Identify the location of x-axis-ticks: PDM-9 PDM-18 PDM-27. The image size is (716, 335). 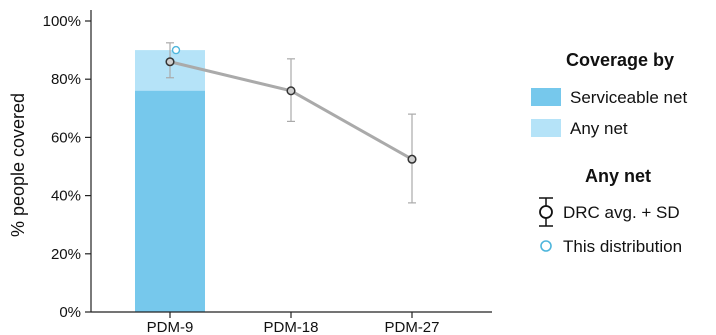
(293, 323).